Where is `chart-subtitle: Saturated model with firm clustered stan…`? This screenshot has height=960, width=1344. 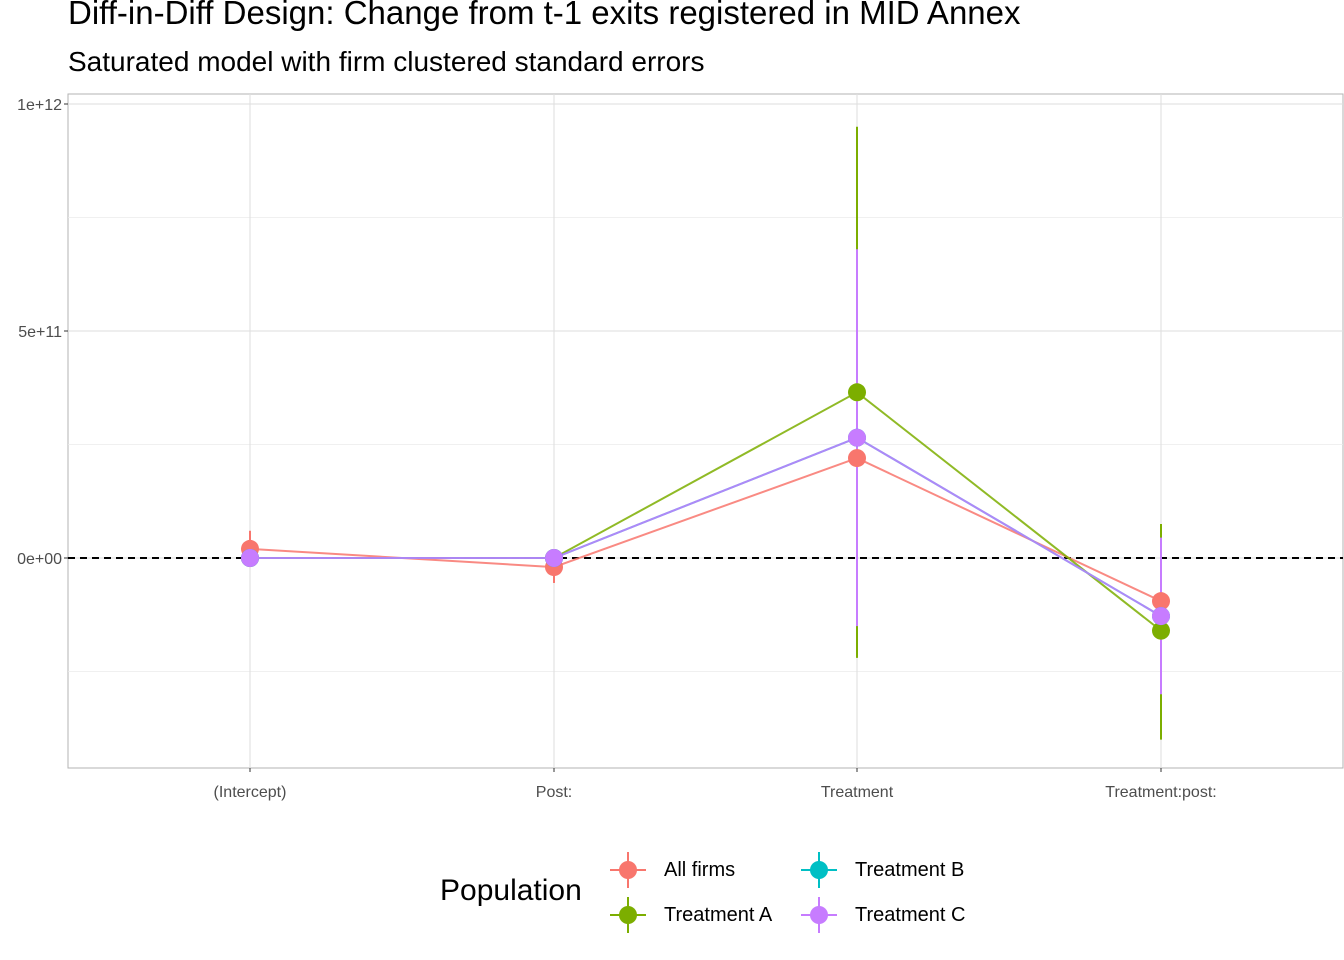 chart-subtitle: Saturated model with firm clustered stan… is located at coordinates (386, 61).